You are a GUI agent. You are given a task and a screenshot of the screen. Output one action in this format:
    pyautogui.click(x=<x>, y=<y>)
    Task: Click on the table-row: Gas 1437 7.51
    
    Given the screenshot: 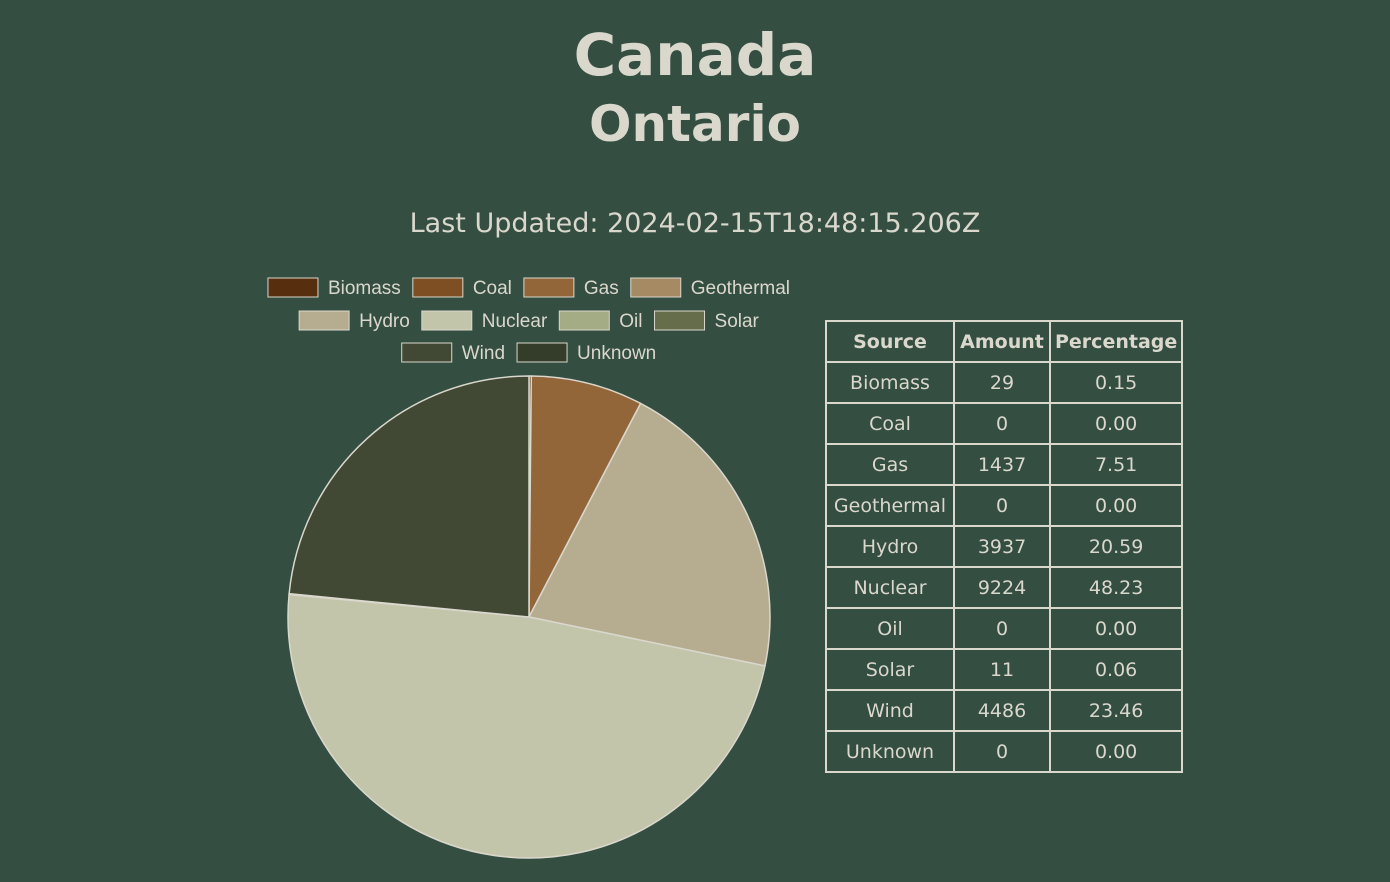 What is the action you would take?
    pyautogui.click(x=1004, y=464)
    